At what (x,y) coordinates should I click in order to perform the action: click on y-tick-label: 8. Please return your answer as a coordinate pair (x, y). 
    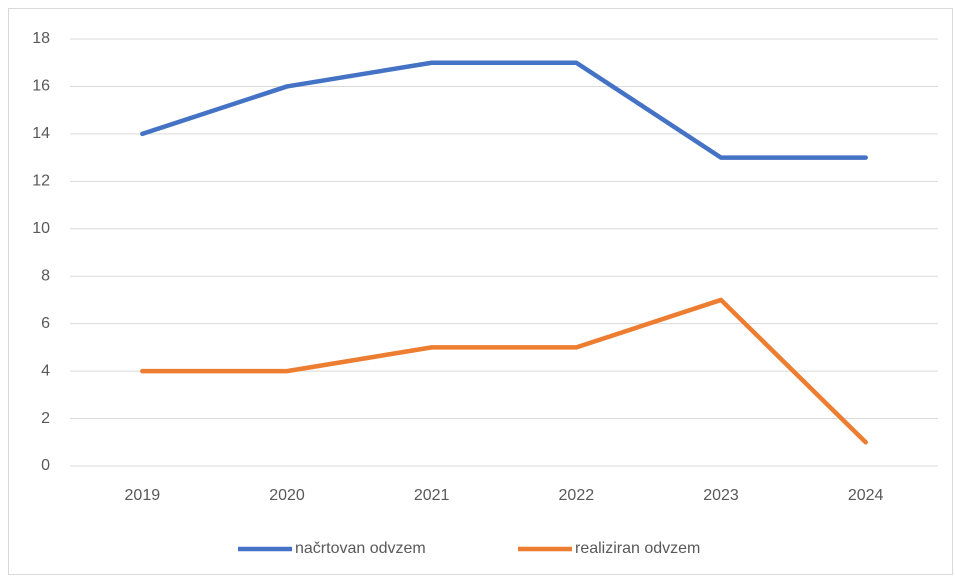
    Looking at the image, I should click on (45, 275).